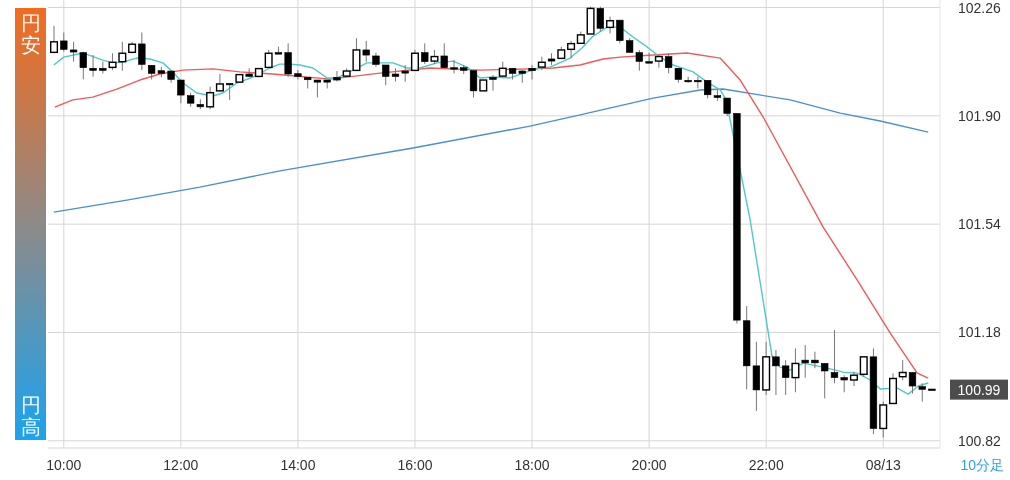 The image size is (1010, 480). I want to click on xtick: 22:00, so click(766, 465).